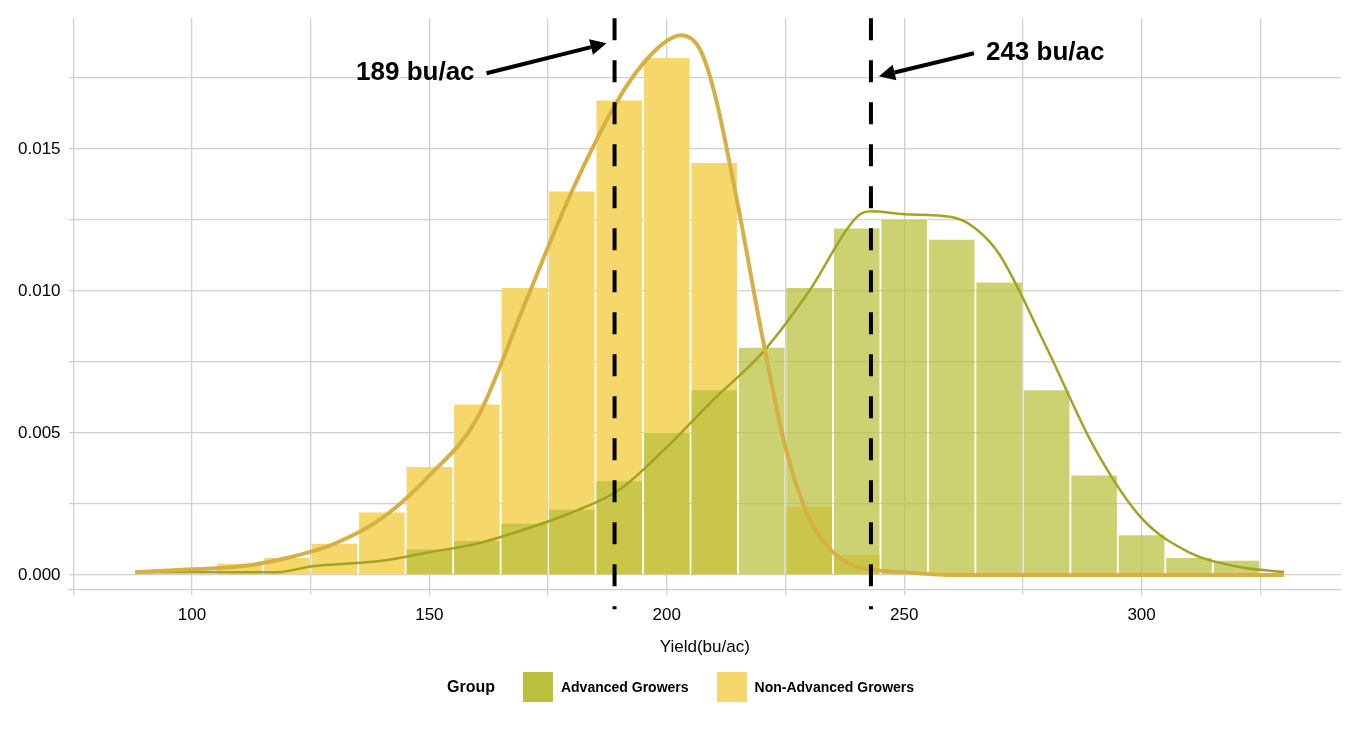  What do you see at coordinates (1141, 615) in the screenshot?
I see `x-tick-label: 300` at bounding box center [1141, 615].